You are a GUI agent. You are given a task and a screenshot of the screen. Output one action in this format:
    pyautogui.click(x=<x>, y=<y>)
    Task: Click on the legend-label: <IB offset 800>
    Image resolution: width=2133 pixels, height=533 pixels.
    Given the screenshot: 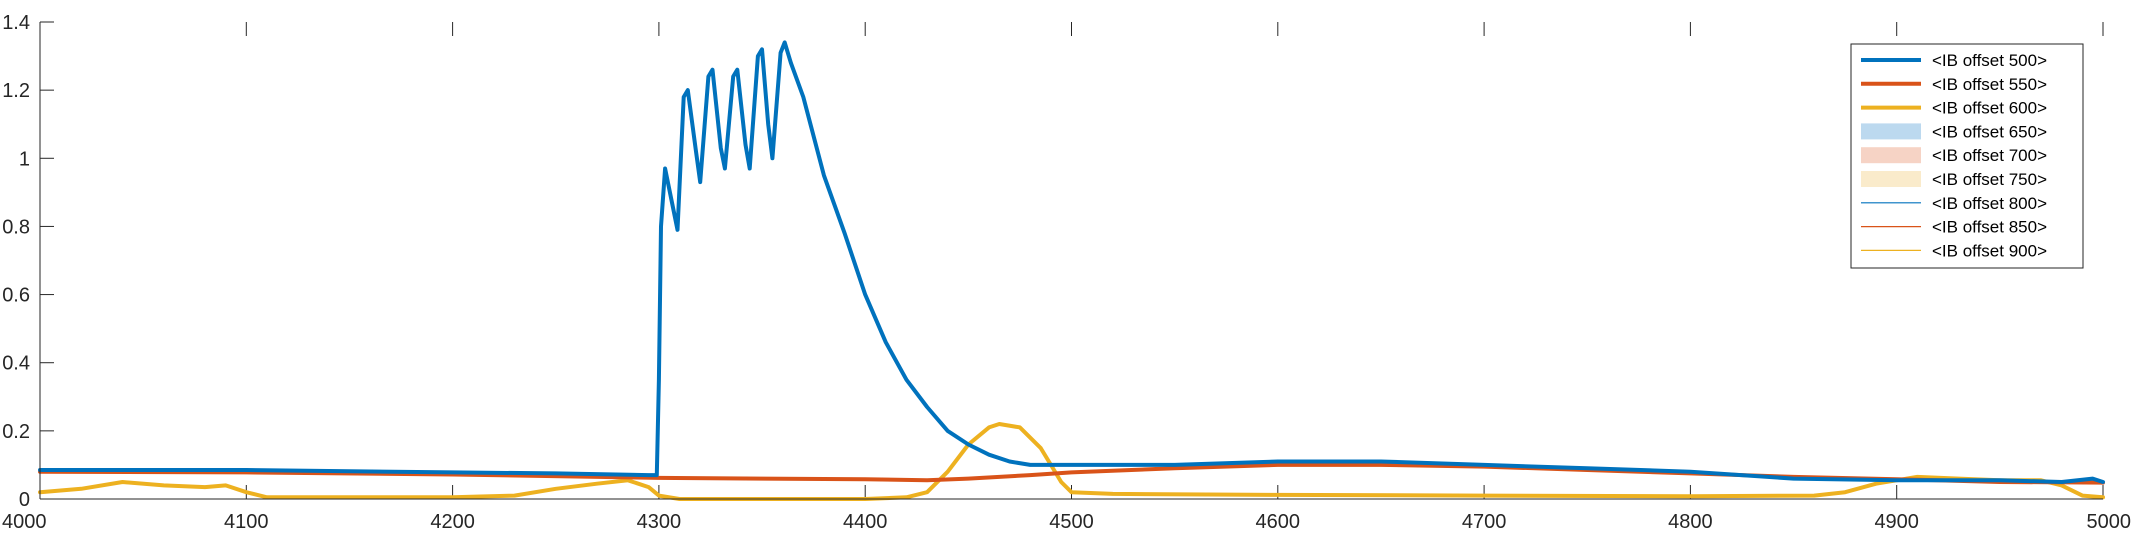 What is the action you would take?
    pyautogui.click(x=1989, y=203)
    